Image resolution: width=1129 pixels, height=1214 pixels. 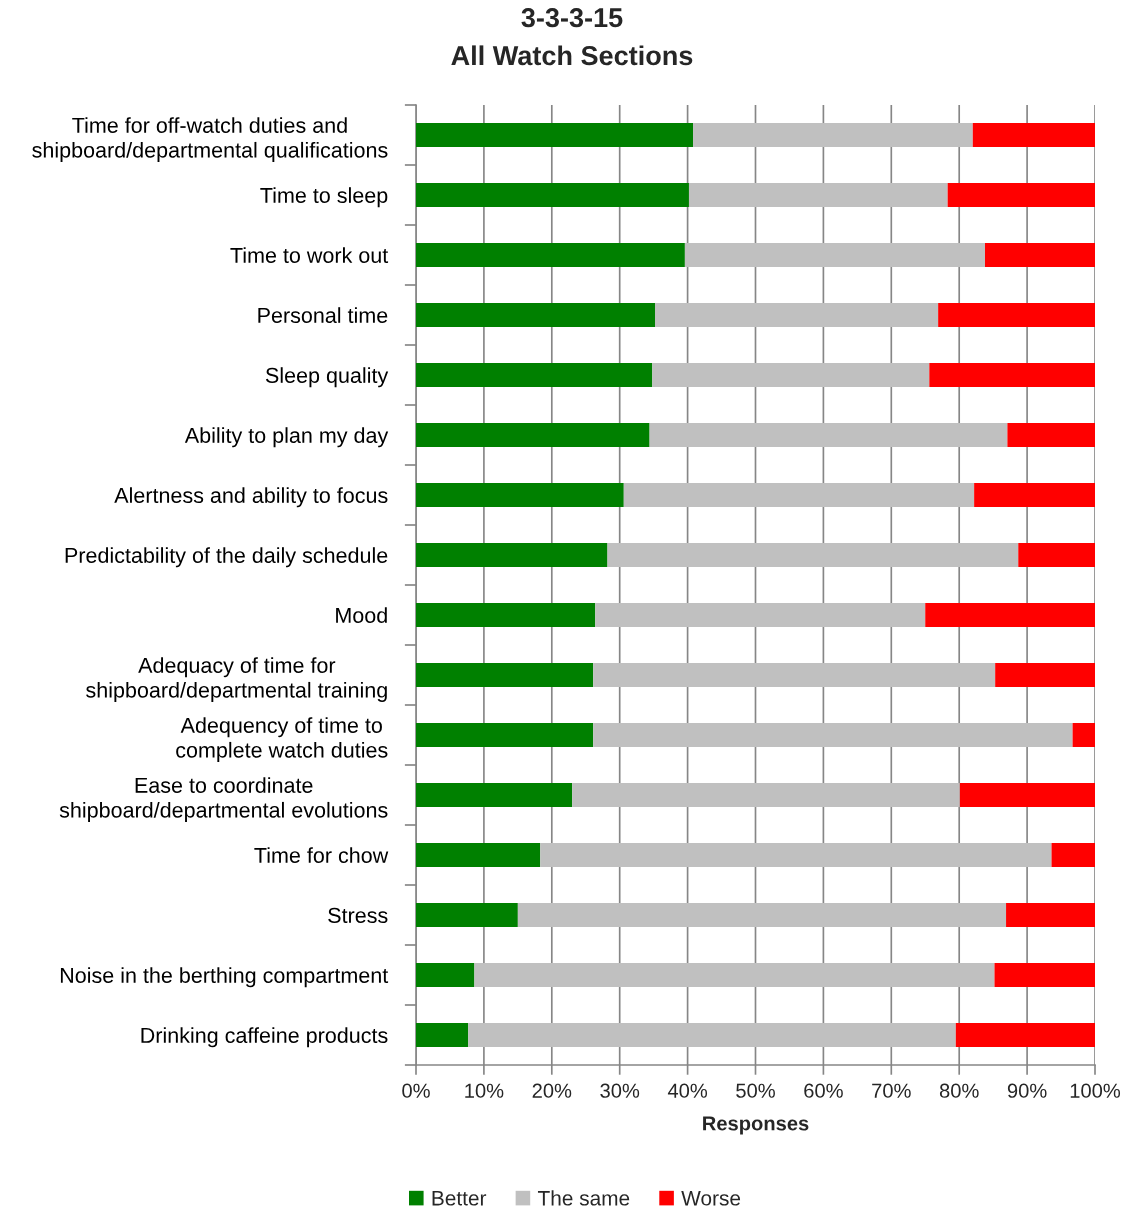 I want to click on y-tick-label: Time for chow, so click(x=321, y=855).